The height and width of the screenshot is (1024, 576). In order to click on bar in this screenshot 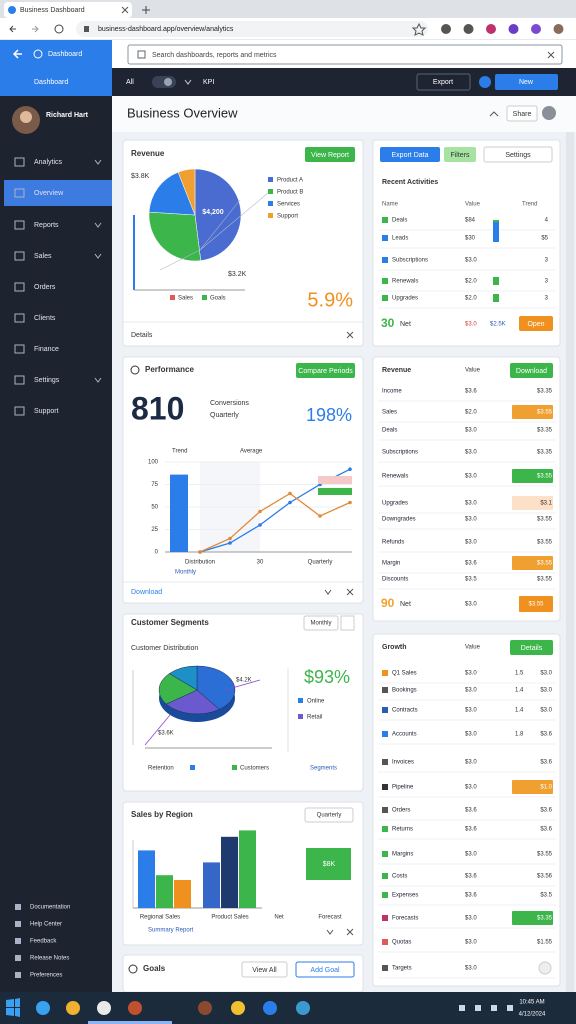, I will do `click(229, 872)`.